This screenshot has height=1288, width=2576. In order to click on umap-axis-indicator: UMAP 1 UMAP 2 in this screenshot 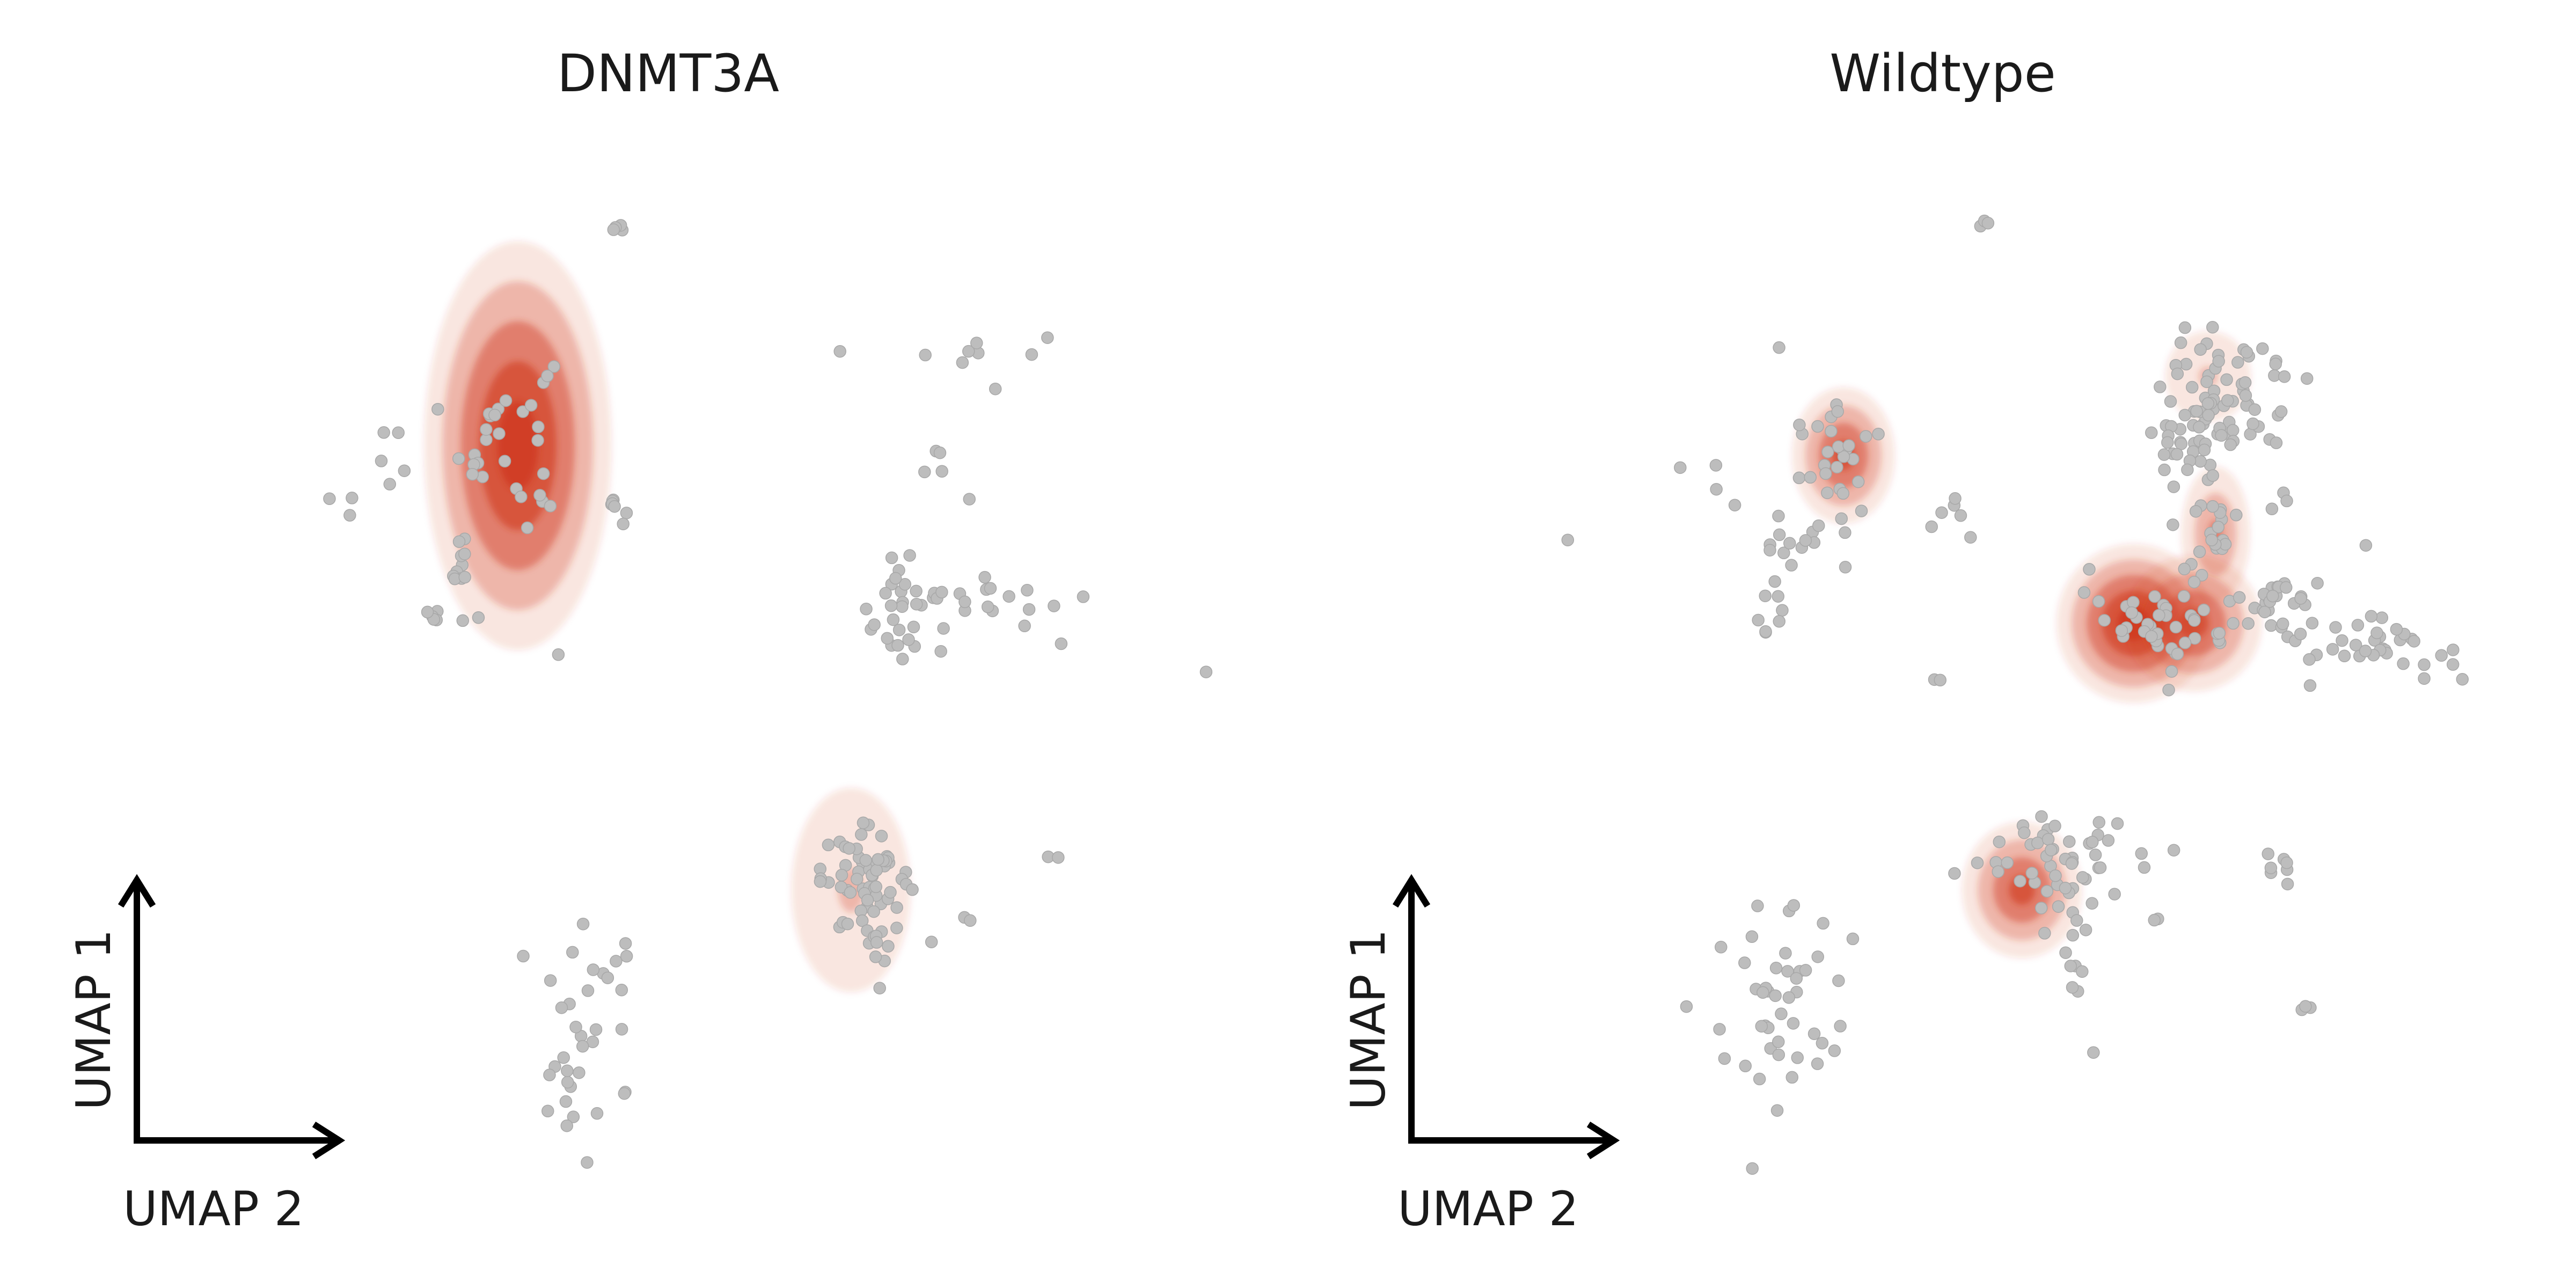, I will do `click(1480, 1055)`.